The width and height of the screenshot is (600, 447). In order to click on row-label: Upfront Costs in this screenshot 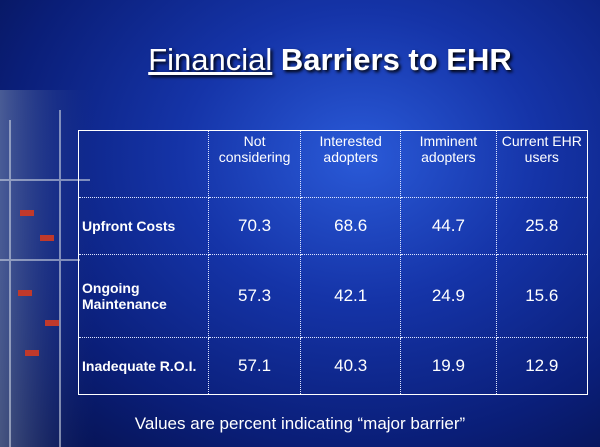, I will do `click(143, 226)`.